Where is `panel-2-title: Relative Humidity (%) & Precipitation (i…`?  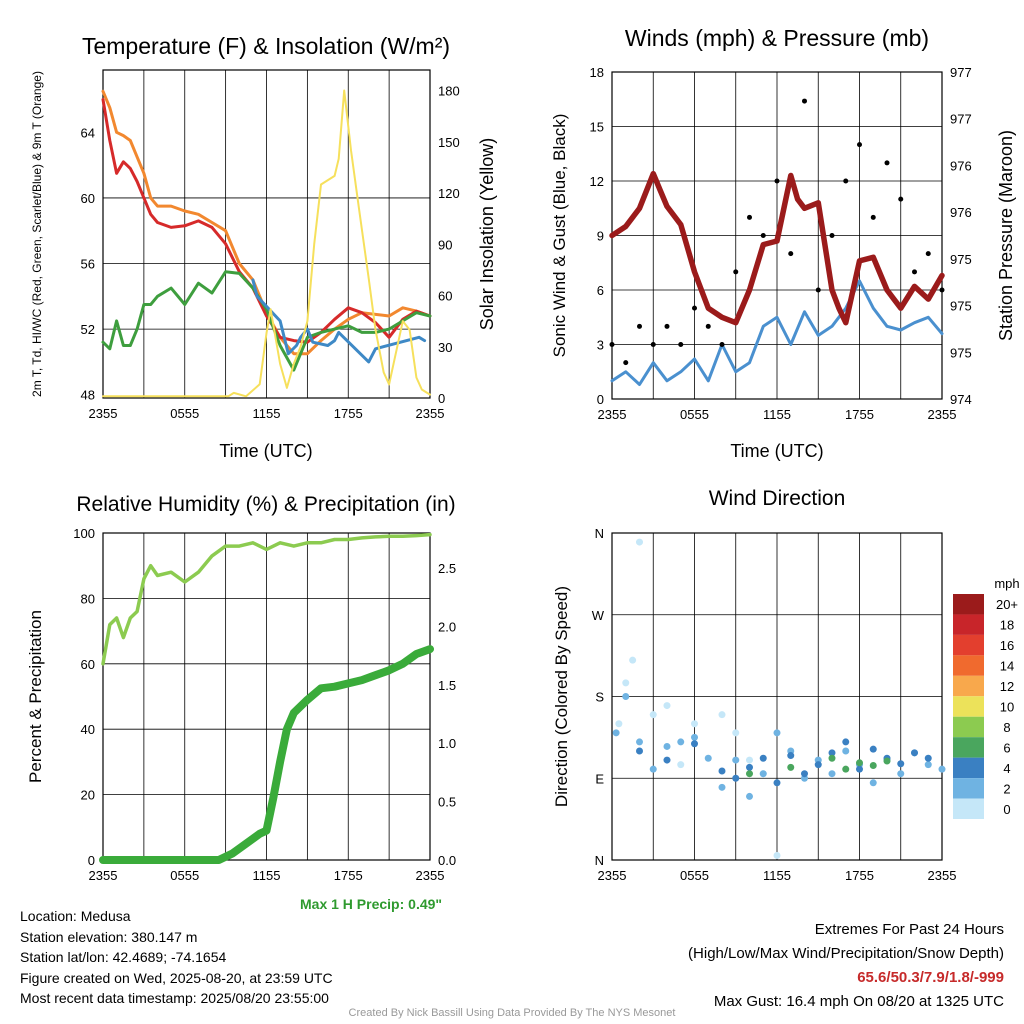
panel-2-title: Relative Humidity (%) & Precipitation (i… is located at coordinates (265, 504).